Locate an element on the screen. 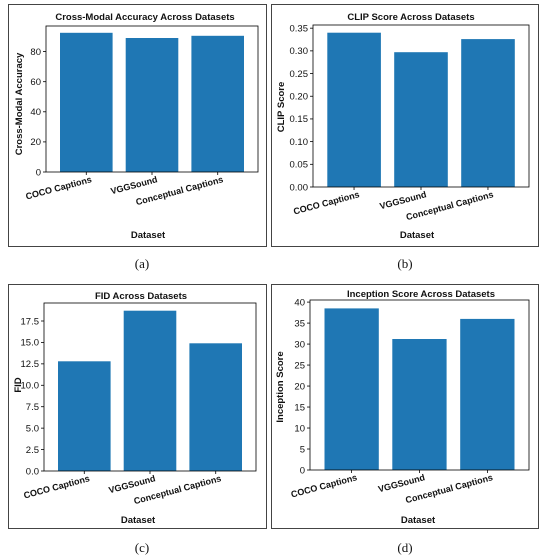 The height and width of the screenshot is (560, 547). chart-title: Inception Score Across Datasets is located at coordinates (421, 294).